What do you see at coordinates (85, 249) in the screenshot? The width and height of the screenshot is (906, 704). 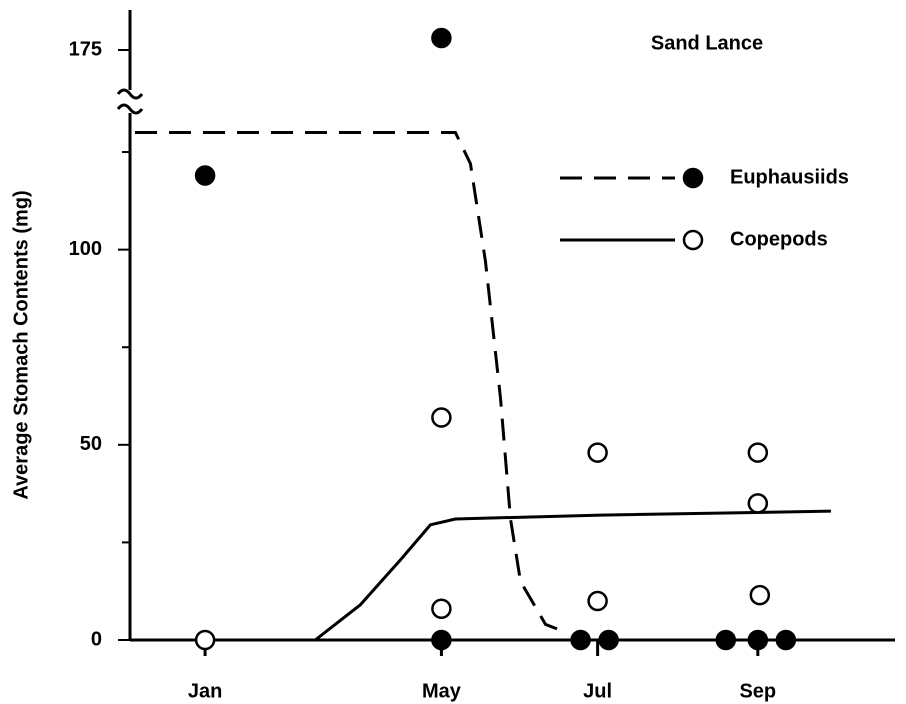 I see `y-tick-label: 100` at bounding box center [85, 249].